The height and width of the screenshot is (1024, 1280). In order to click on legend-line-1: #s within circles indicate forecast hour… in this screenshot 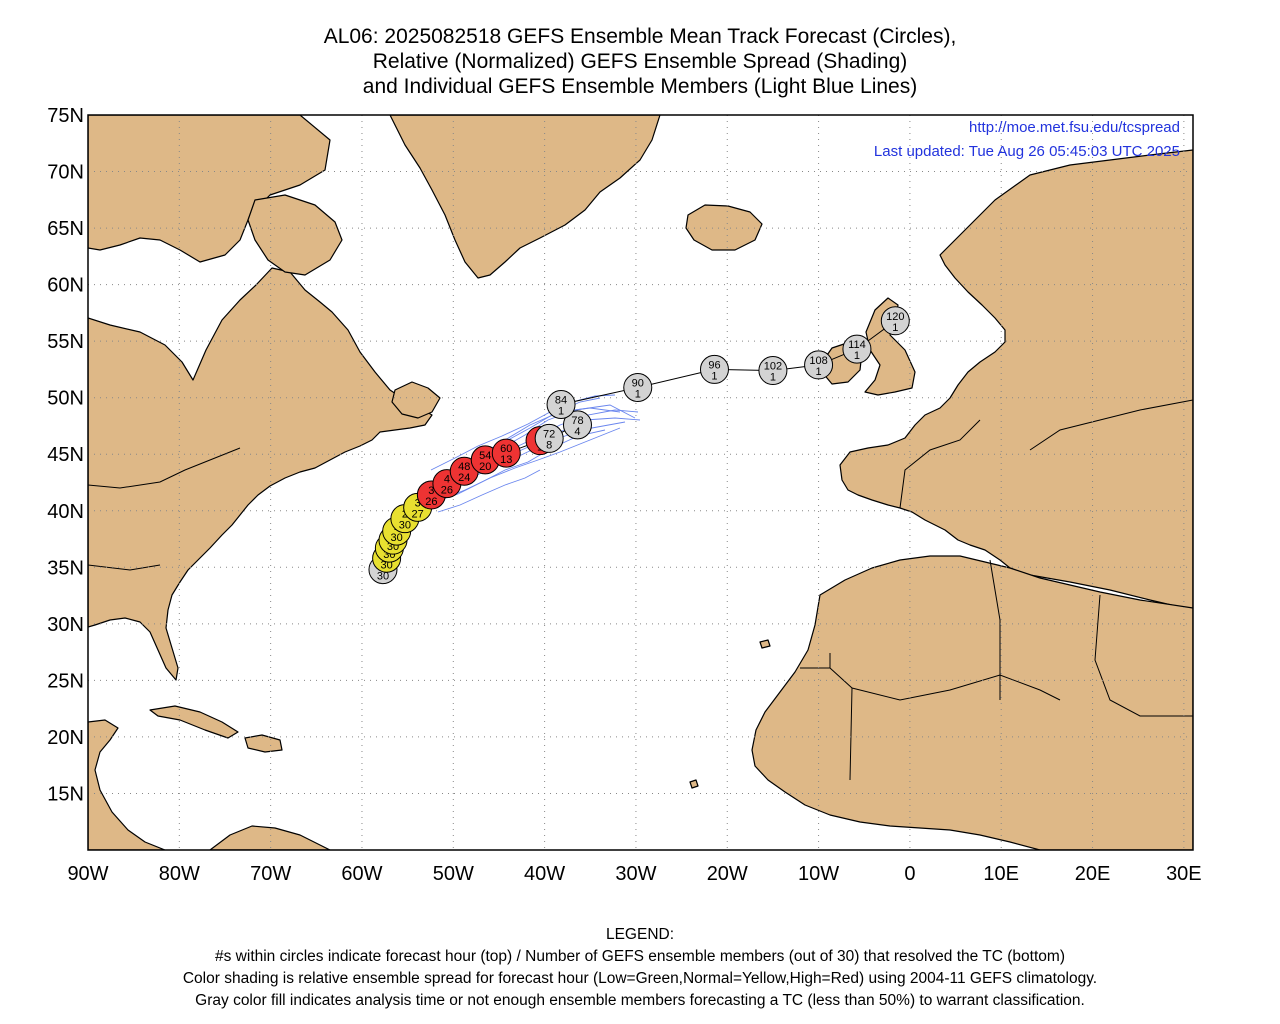, I will do `click(640, 956)`.